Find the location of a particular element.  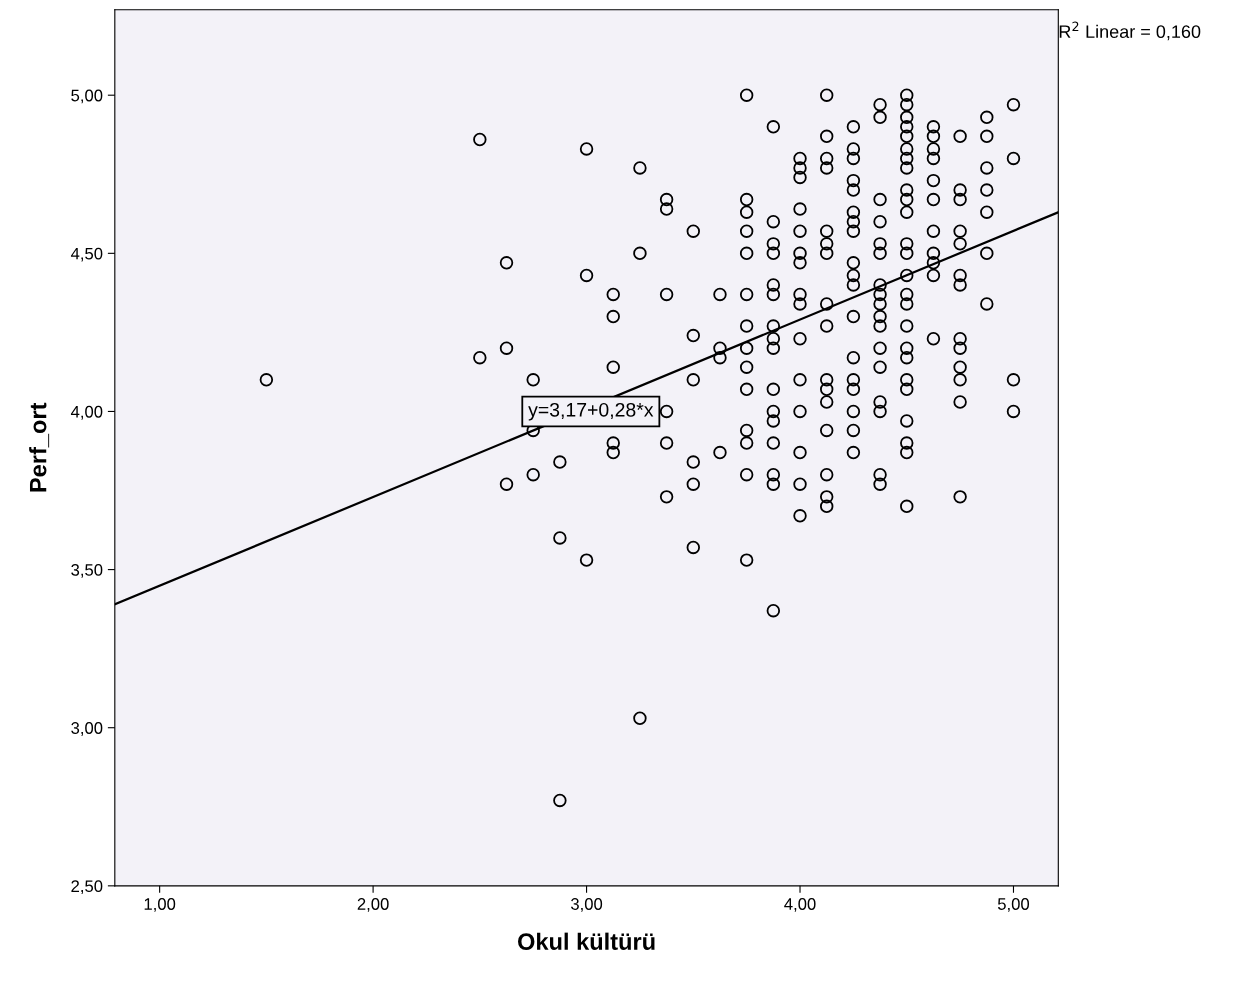

y-tick-label: 5,00 is located at coordinates (87, 96).